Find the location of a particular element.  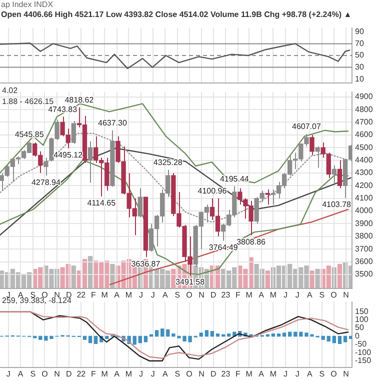

y-tick-label: 4700 is located at coordinates (364, 121).